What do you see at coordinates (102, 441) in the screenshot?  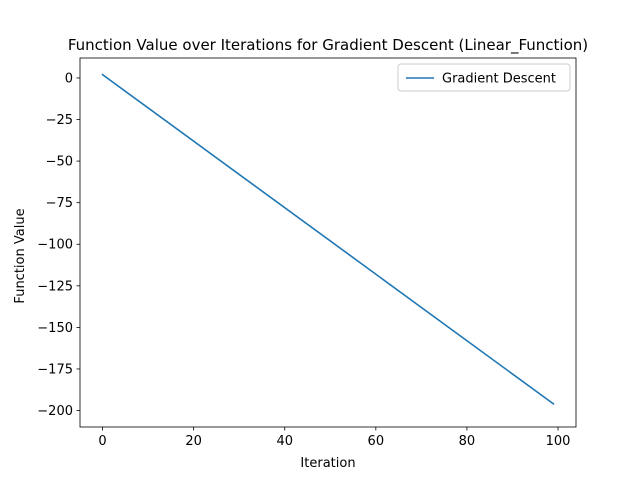 I see `x-tick-label: 0` at bounding box center [102, 441].